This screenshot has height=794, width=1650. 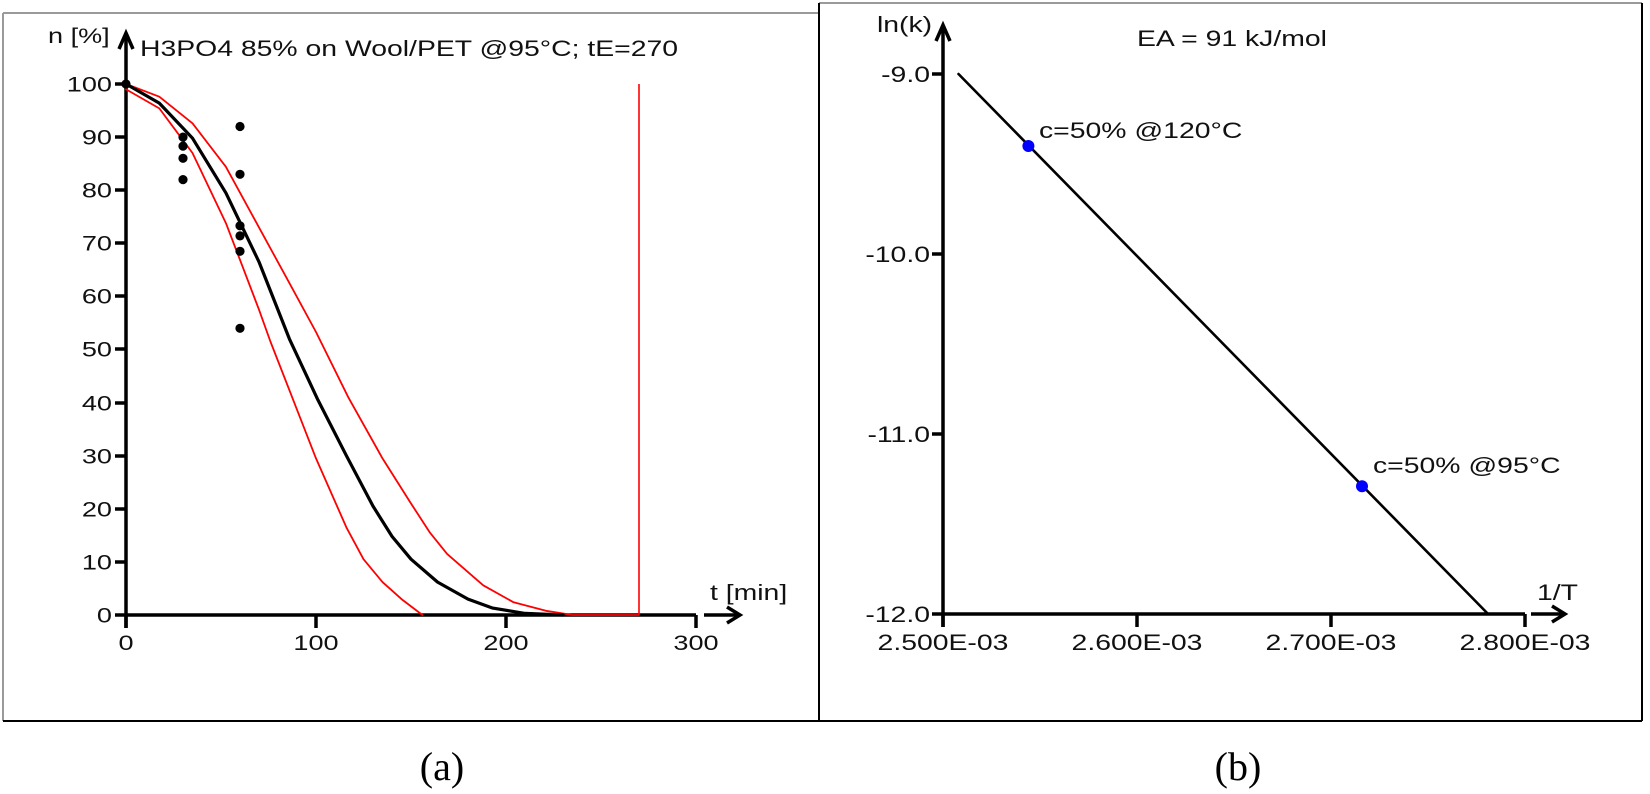 I want to click on rate-constant-points, so click(x=1195, y=316).